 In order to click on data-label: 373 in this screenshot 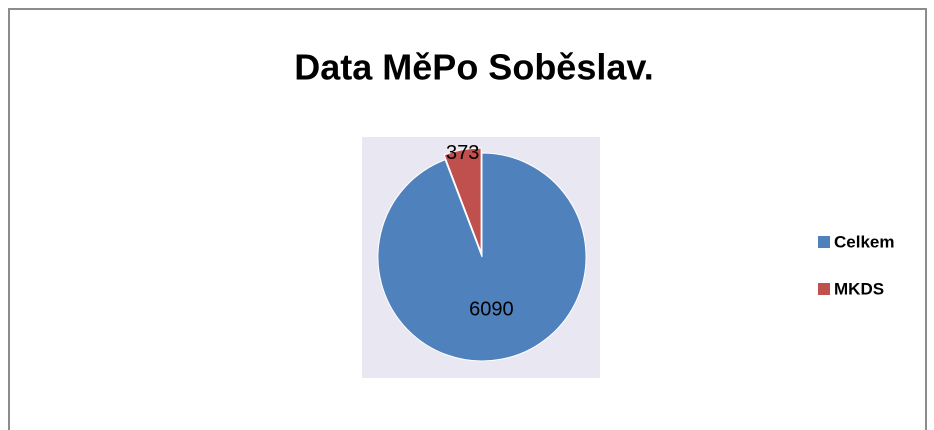, I will do `click(462, 153)`.